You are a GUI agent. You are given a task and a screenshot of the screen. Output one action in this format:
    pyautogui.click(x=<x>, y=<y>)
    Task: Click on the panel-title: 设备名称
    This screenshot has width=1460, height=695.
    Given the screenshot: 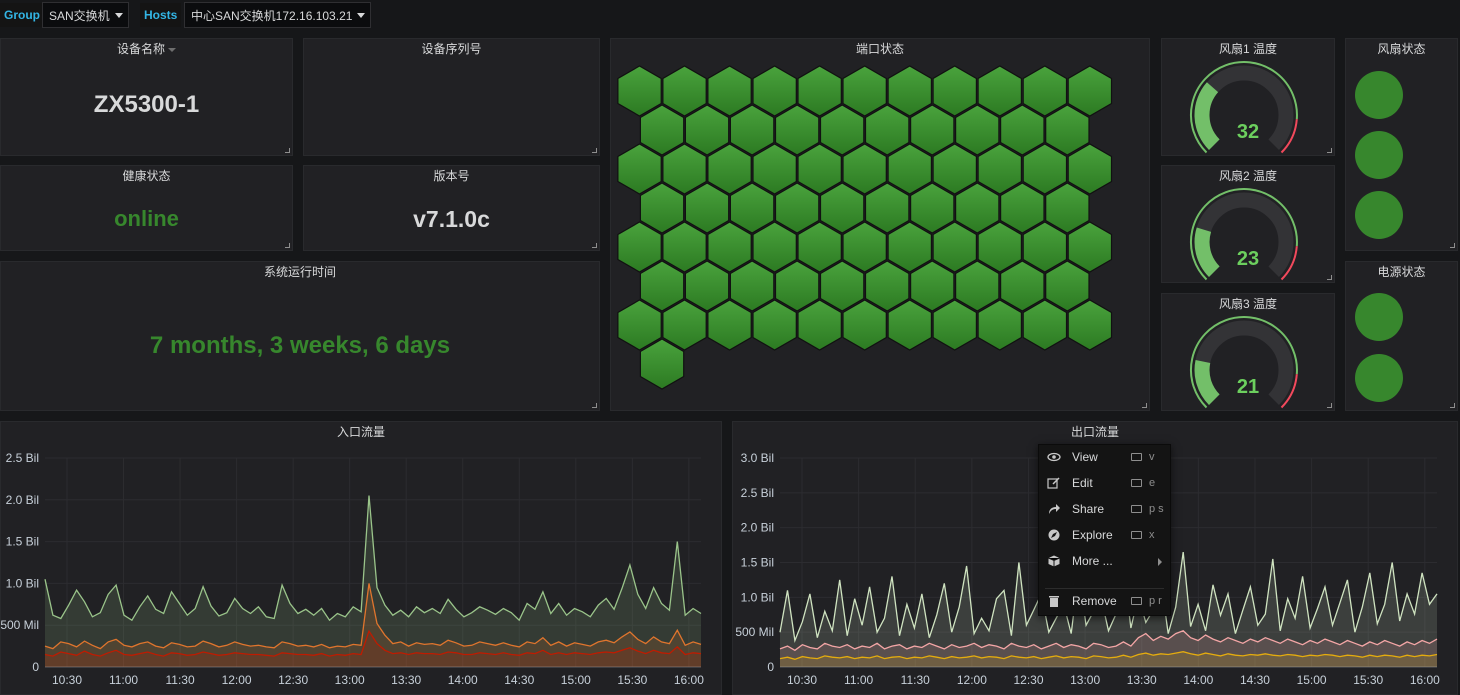 What is the action you would take?
    pyautogui.click(x=146, y=49)
    